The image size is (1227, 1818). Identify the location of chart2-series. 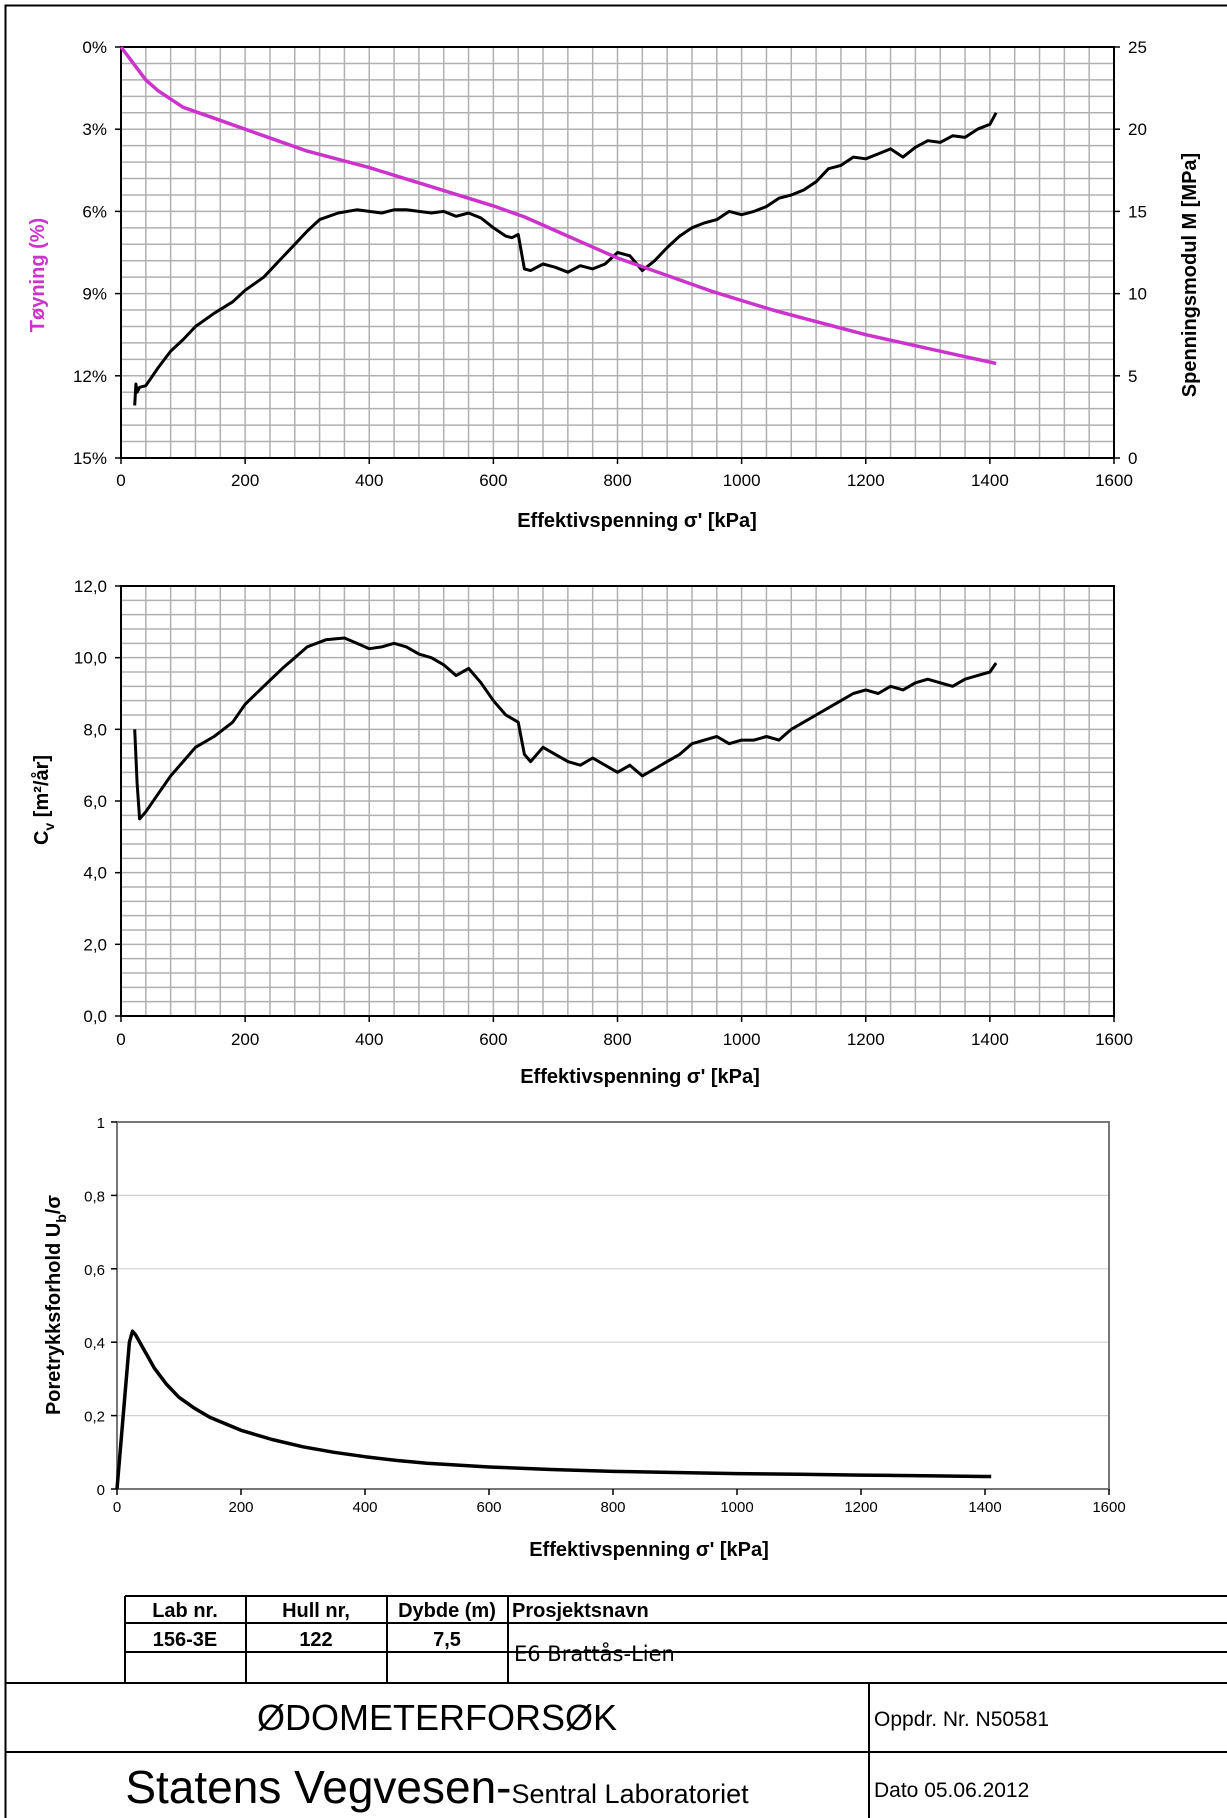
(565, 728).